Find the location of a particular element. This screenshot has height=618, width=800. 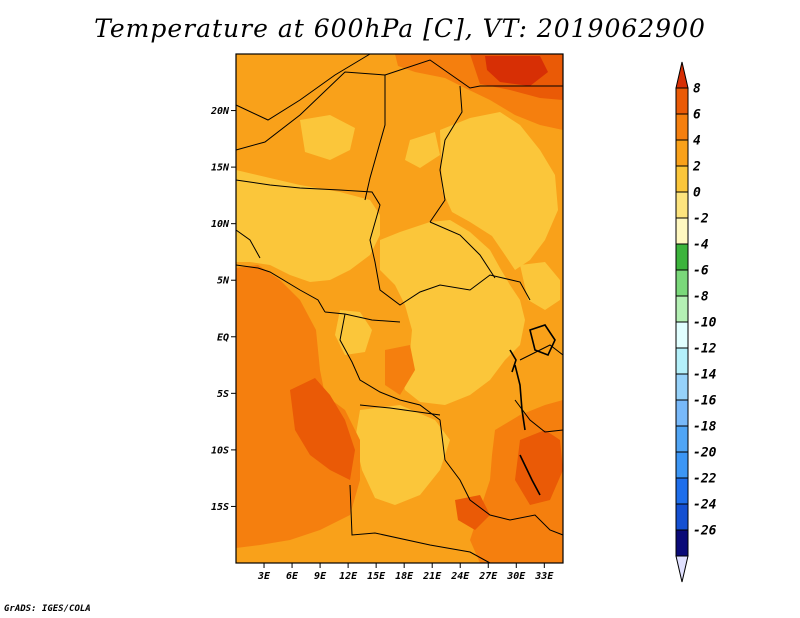

lat-tick-label: 15N is located at coordinates (220, 168).